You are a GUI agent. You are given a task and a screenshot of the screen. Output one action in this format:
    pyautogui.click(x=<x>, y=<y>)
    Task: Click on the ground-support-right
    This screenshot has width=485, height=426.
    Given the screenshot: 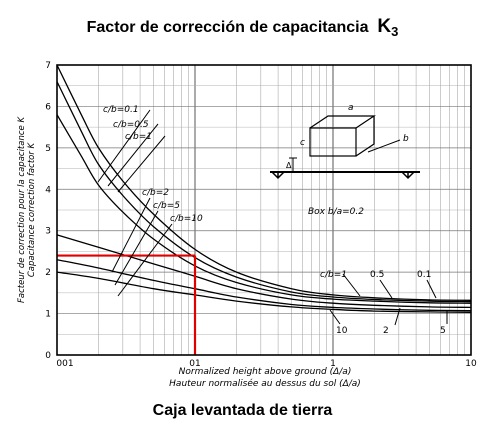 What is the action you would take?
    pyautogui.click(x=408, y=175)
    